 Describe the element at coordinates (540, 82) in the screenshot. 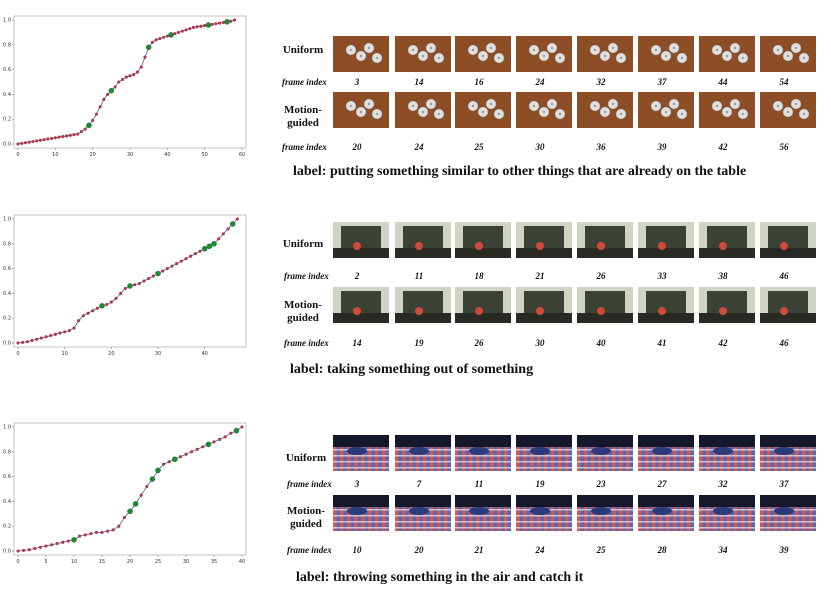

I see `frame-index-value: 24` at that location.